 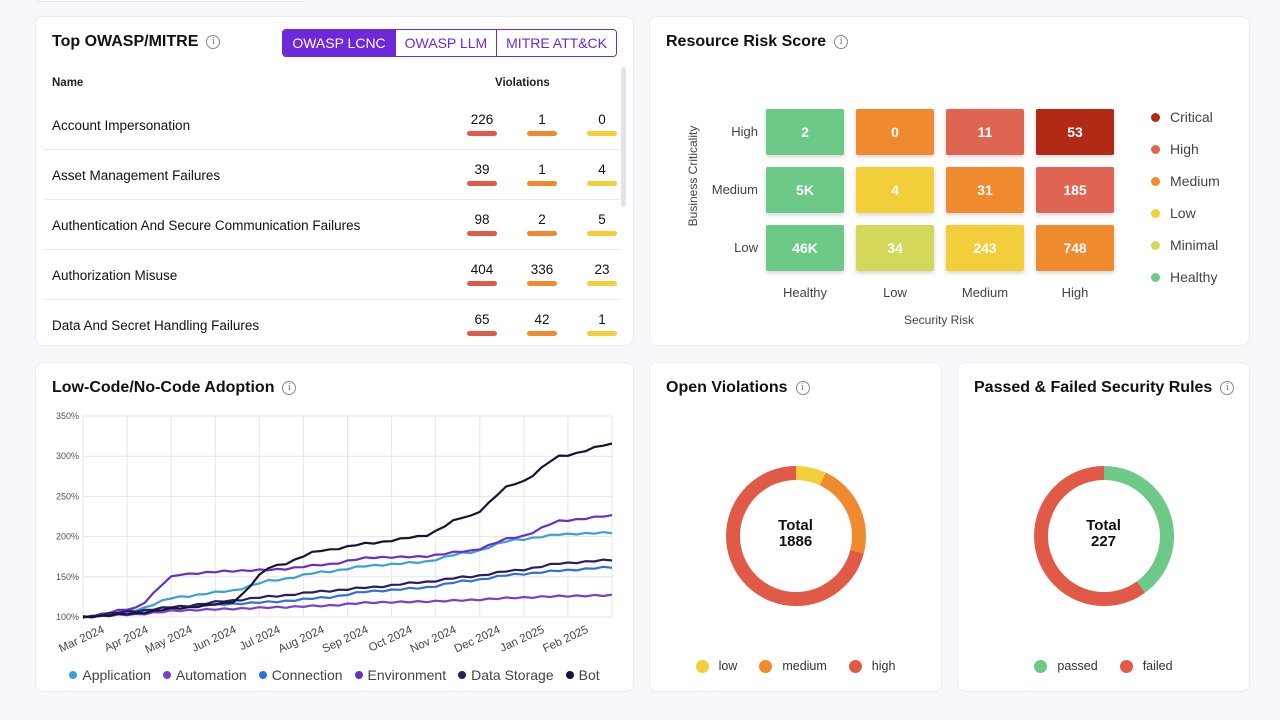 I want to click on legend-item: Data Storage, so click(x=506, y=675).